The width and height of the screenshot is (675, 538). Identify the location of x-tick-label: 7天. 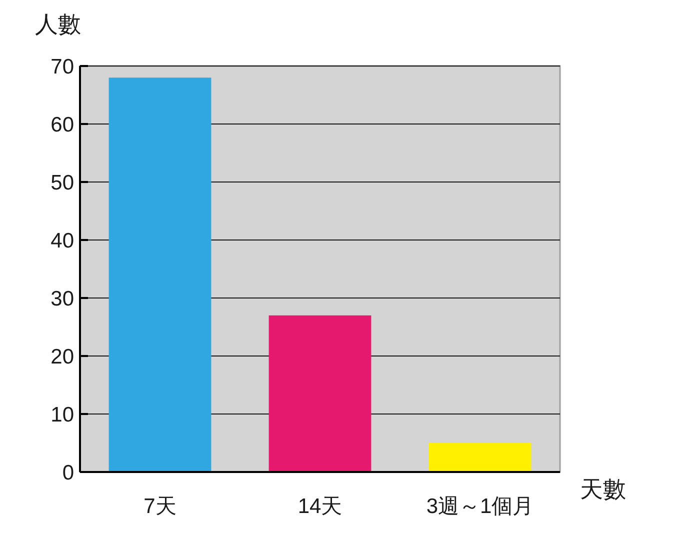
(160, 506).